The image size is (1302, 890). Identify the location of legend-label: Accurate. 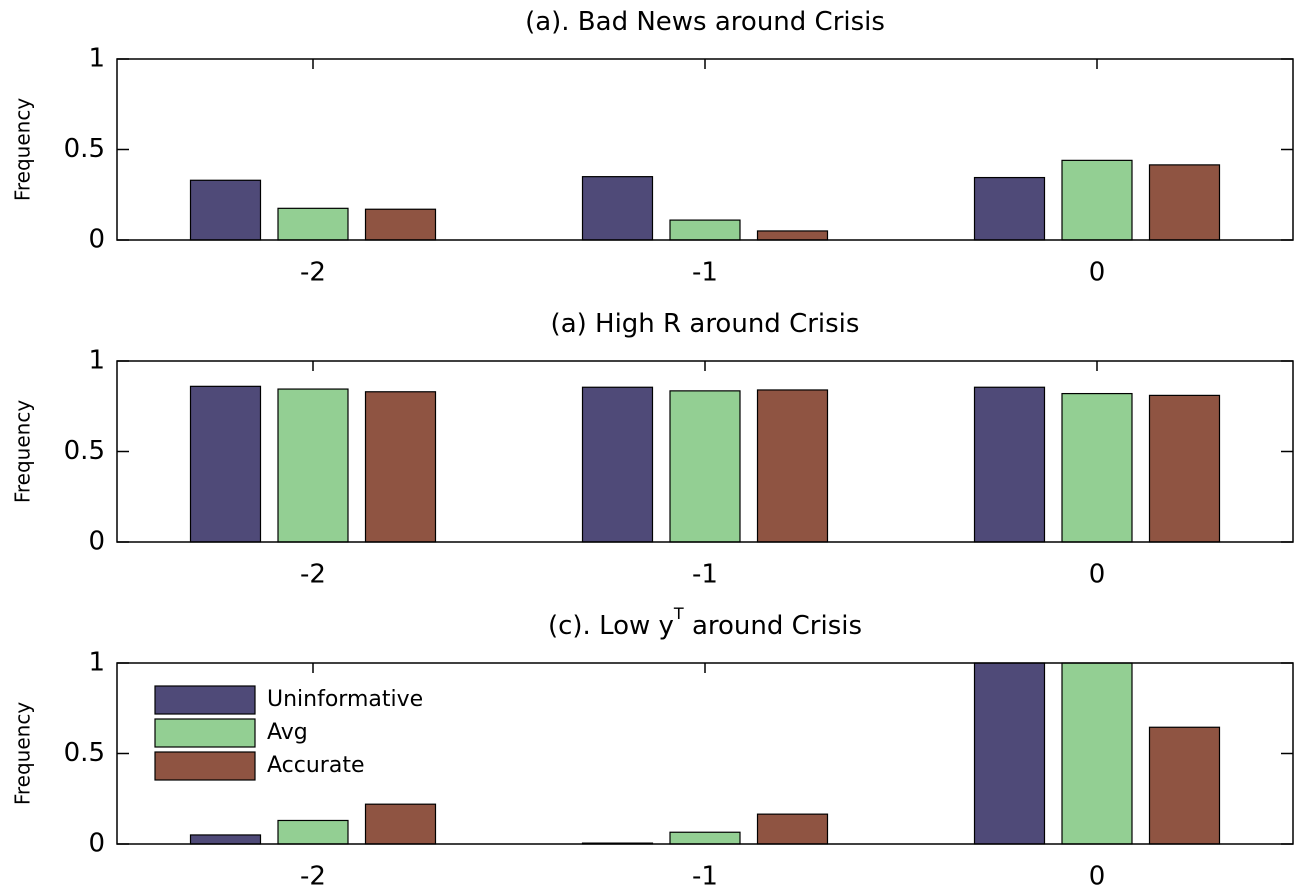
(316, 765).